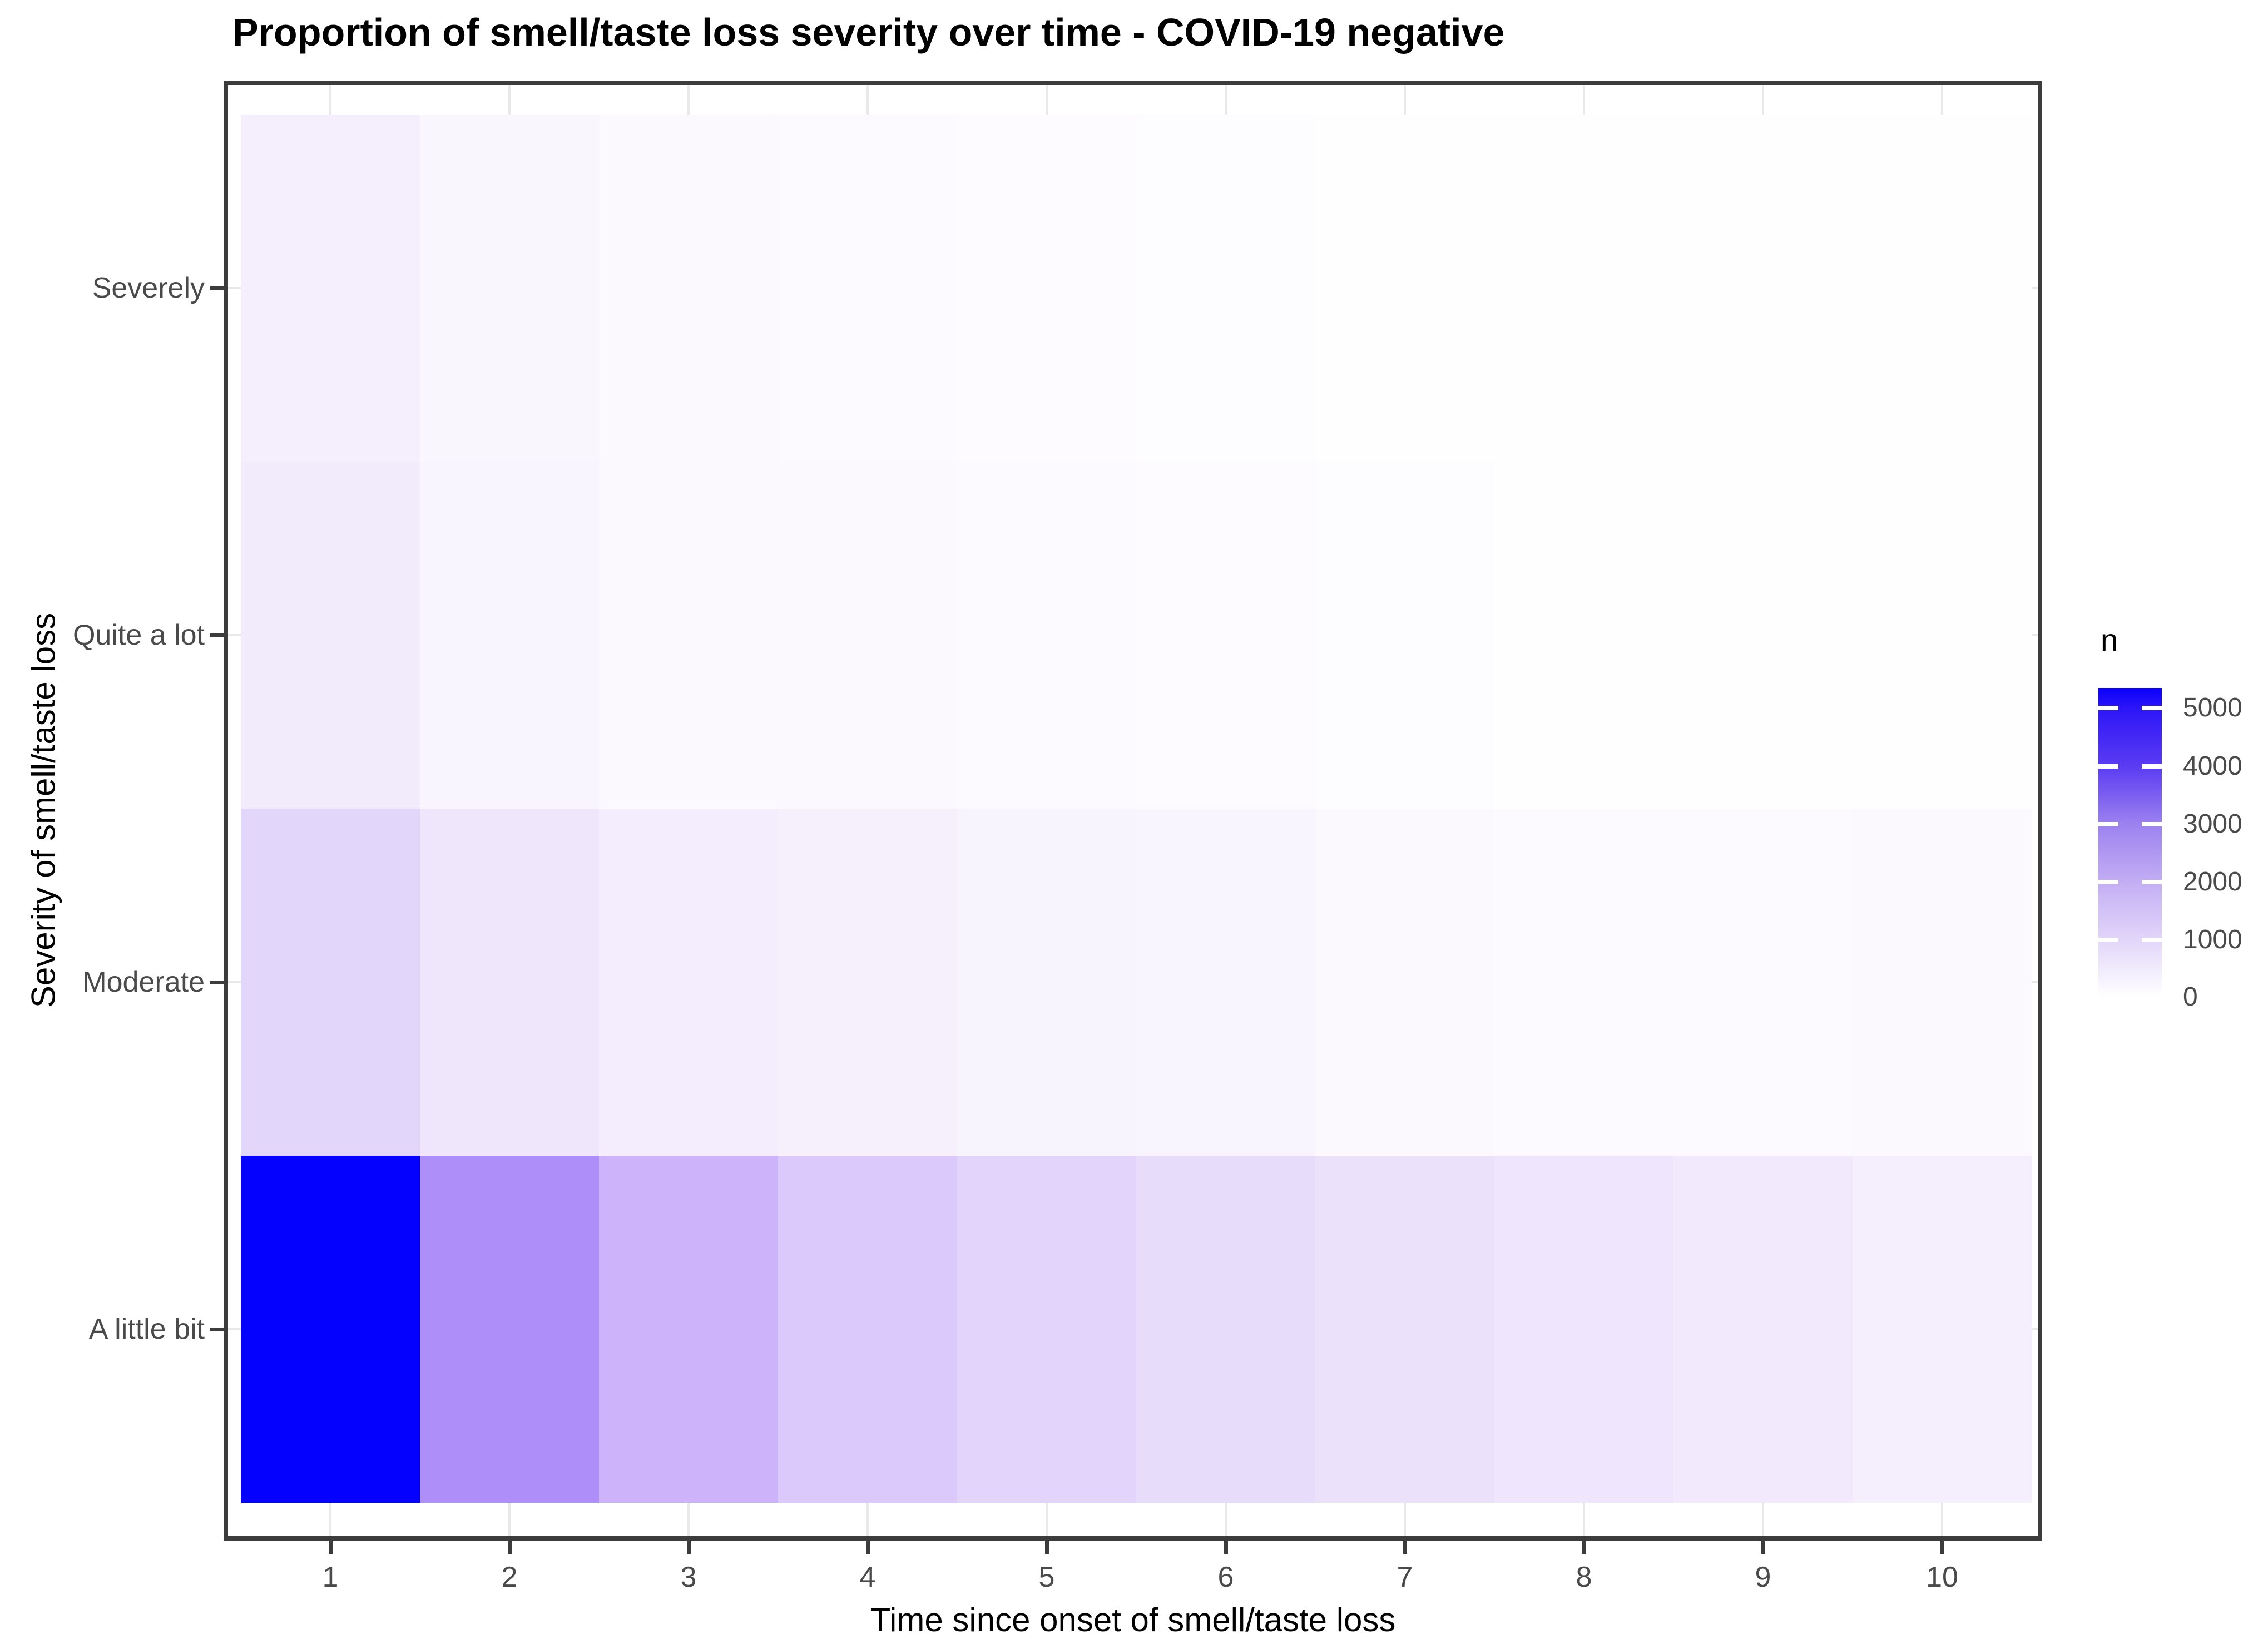 The image size is (2268, 1649). Describe the element at coordinates (867, 635) in the screenshot. I see `heatmap-cell-quite-a-lot-x4` at that location.